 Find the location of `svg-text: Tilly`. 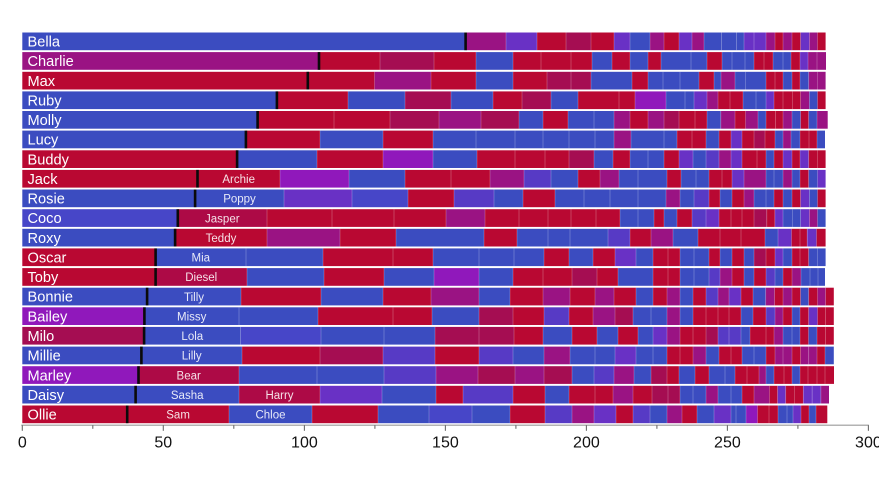

svg-text: Tilly is located at coordinates (194, 298).